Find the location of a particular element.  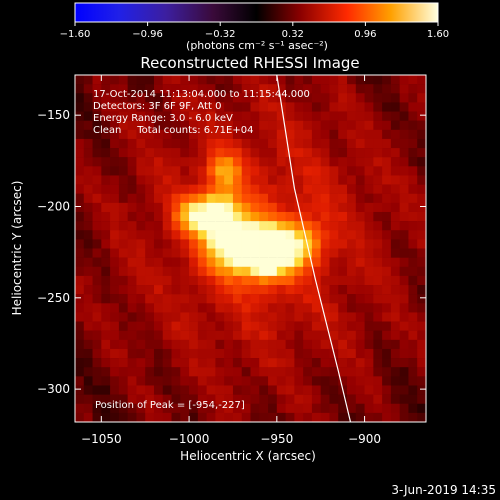

colorbar-tick-label: 0.96 is located at coordinates (365, 34).